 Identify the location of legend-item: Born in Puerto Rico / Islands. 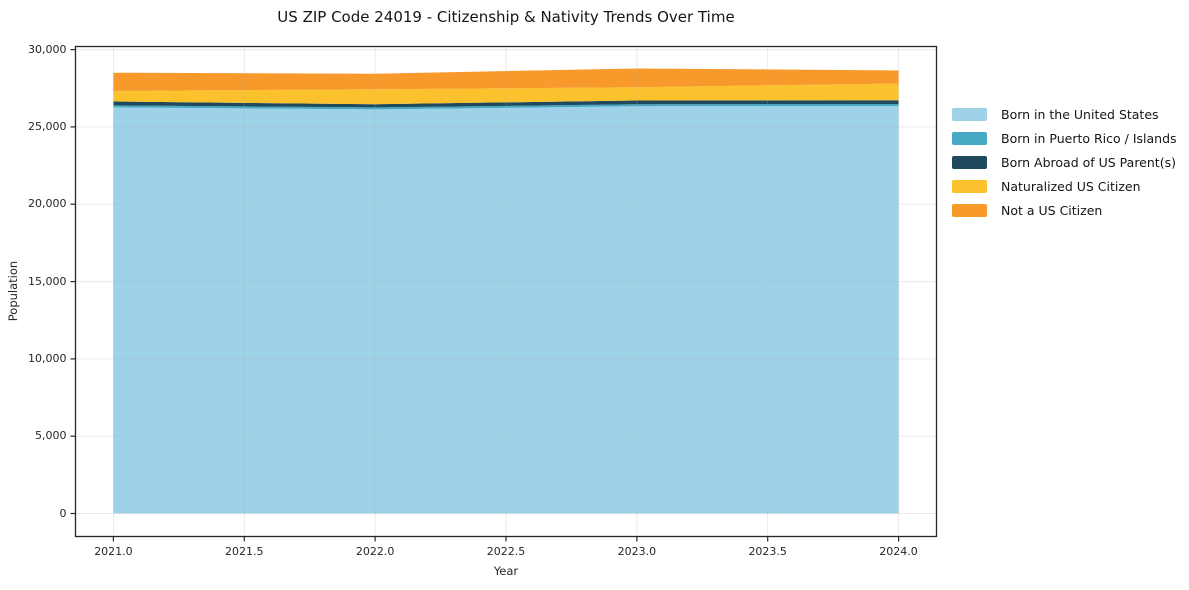
(1064, 138).